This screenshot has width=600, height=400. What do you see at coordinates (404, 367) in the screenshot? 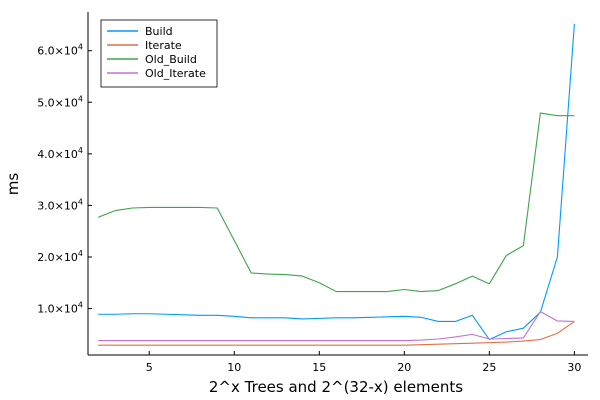
I see `x-tick-label-20: 20` at bounding box center [404, 367].